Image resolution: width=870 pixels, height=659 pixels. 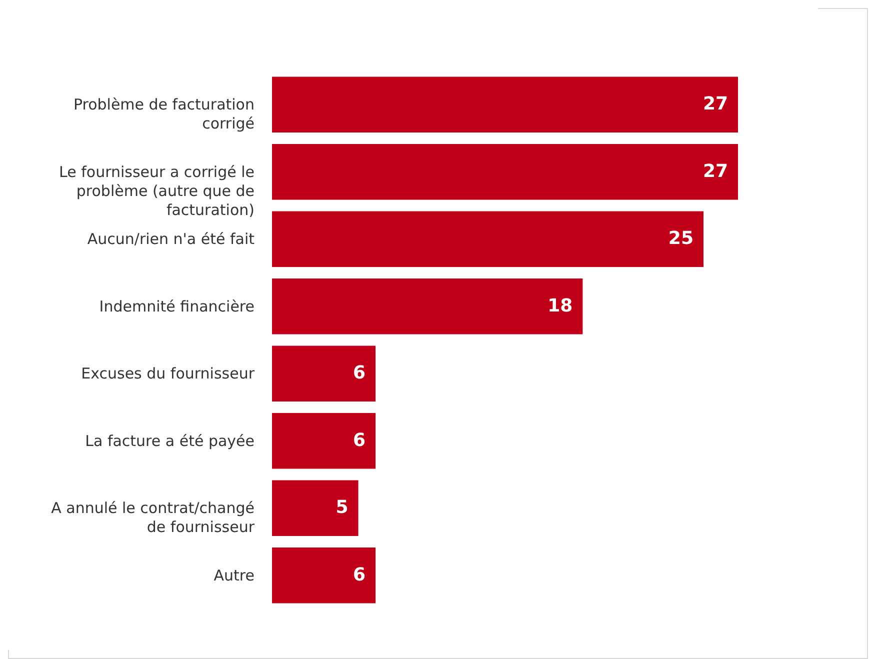 What do you see at coordinates (163, 114) in the screenshot?
I see `y-tick-label: Problème de facturation corrigé` at bounding box center [163, 114].